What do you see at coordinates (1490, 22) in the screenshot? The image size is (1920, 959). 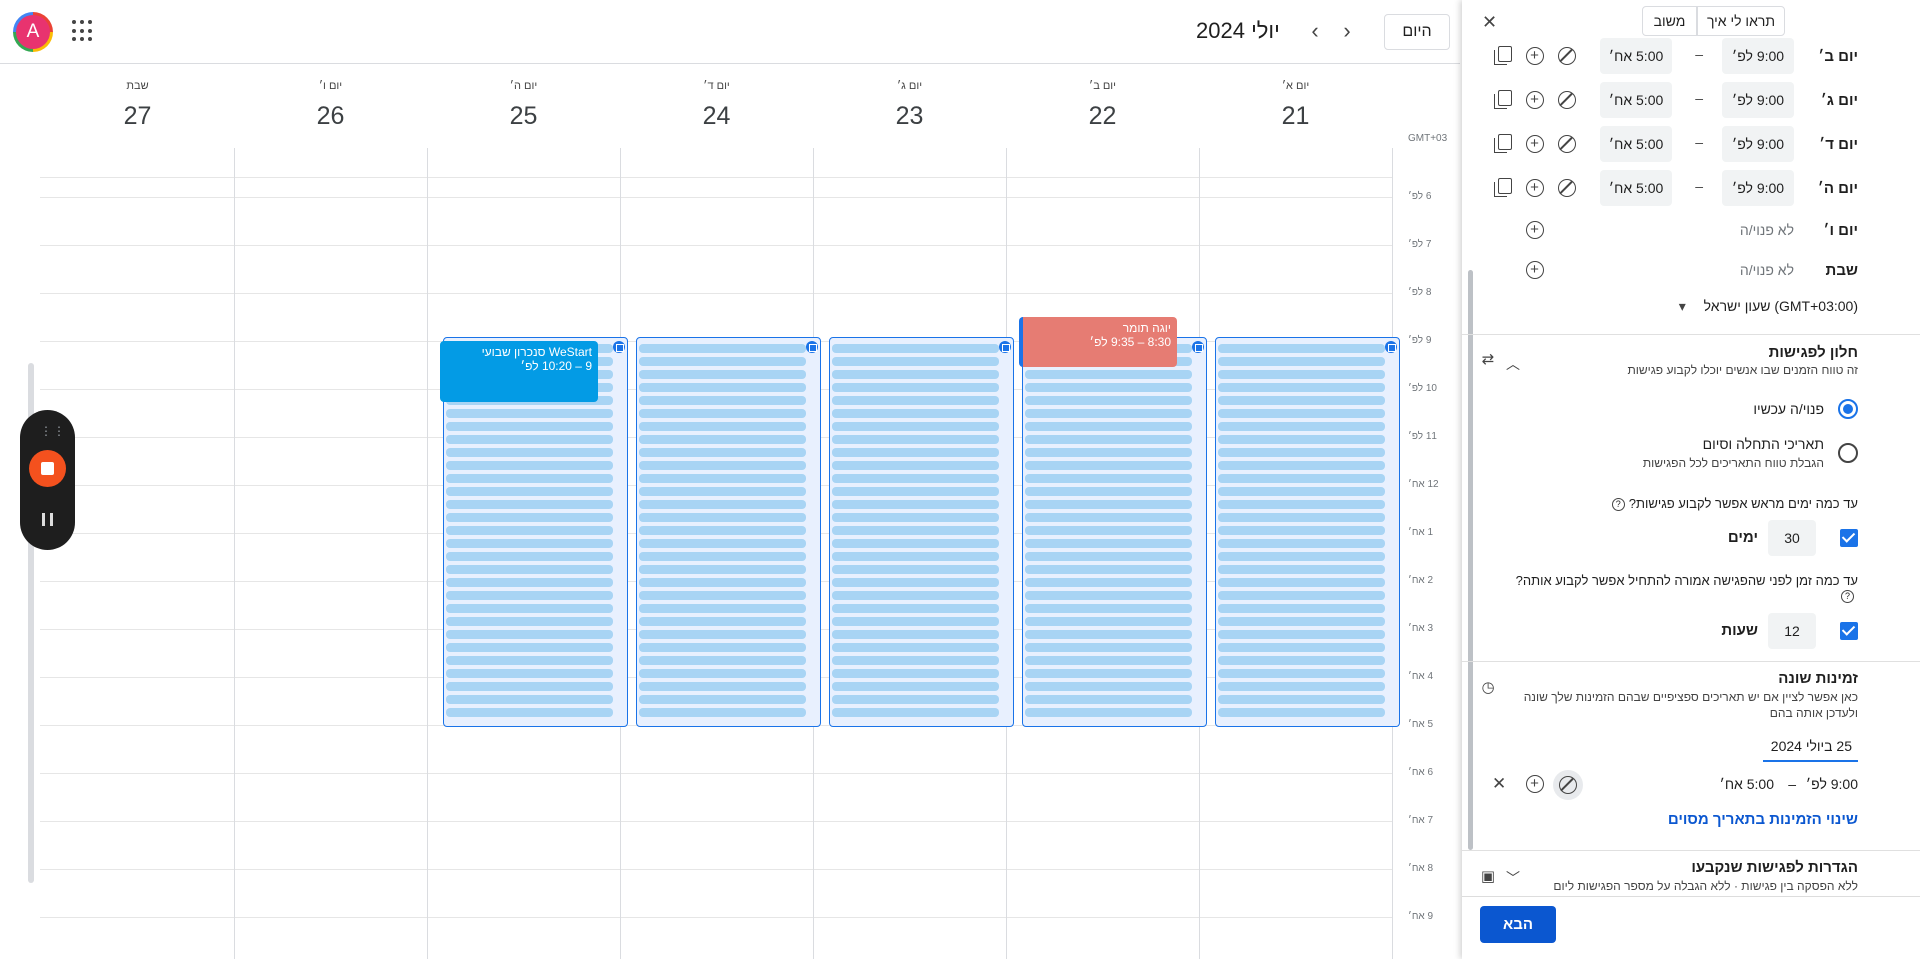 I see `close-icon: ✕` at bounding box center [1490, 22].